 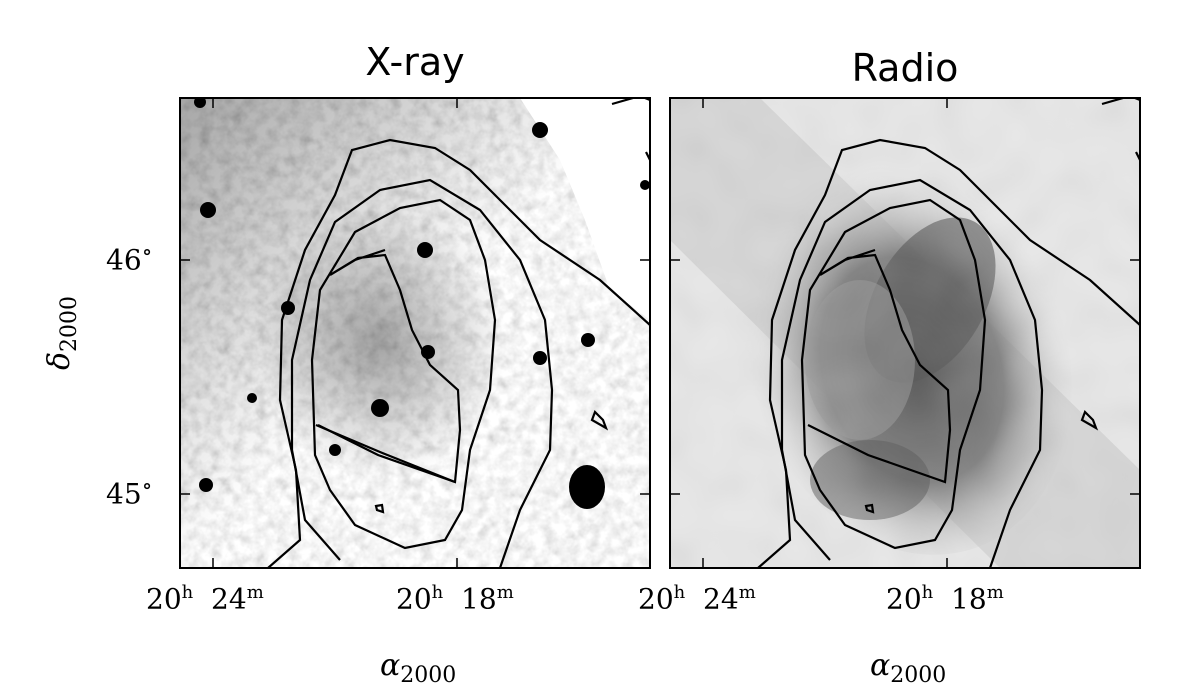 I want to click on xtick-left-18m: 20h 18m, so click(x=455, y=599).